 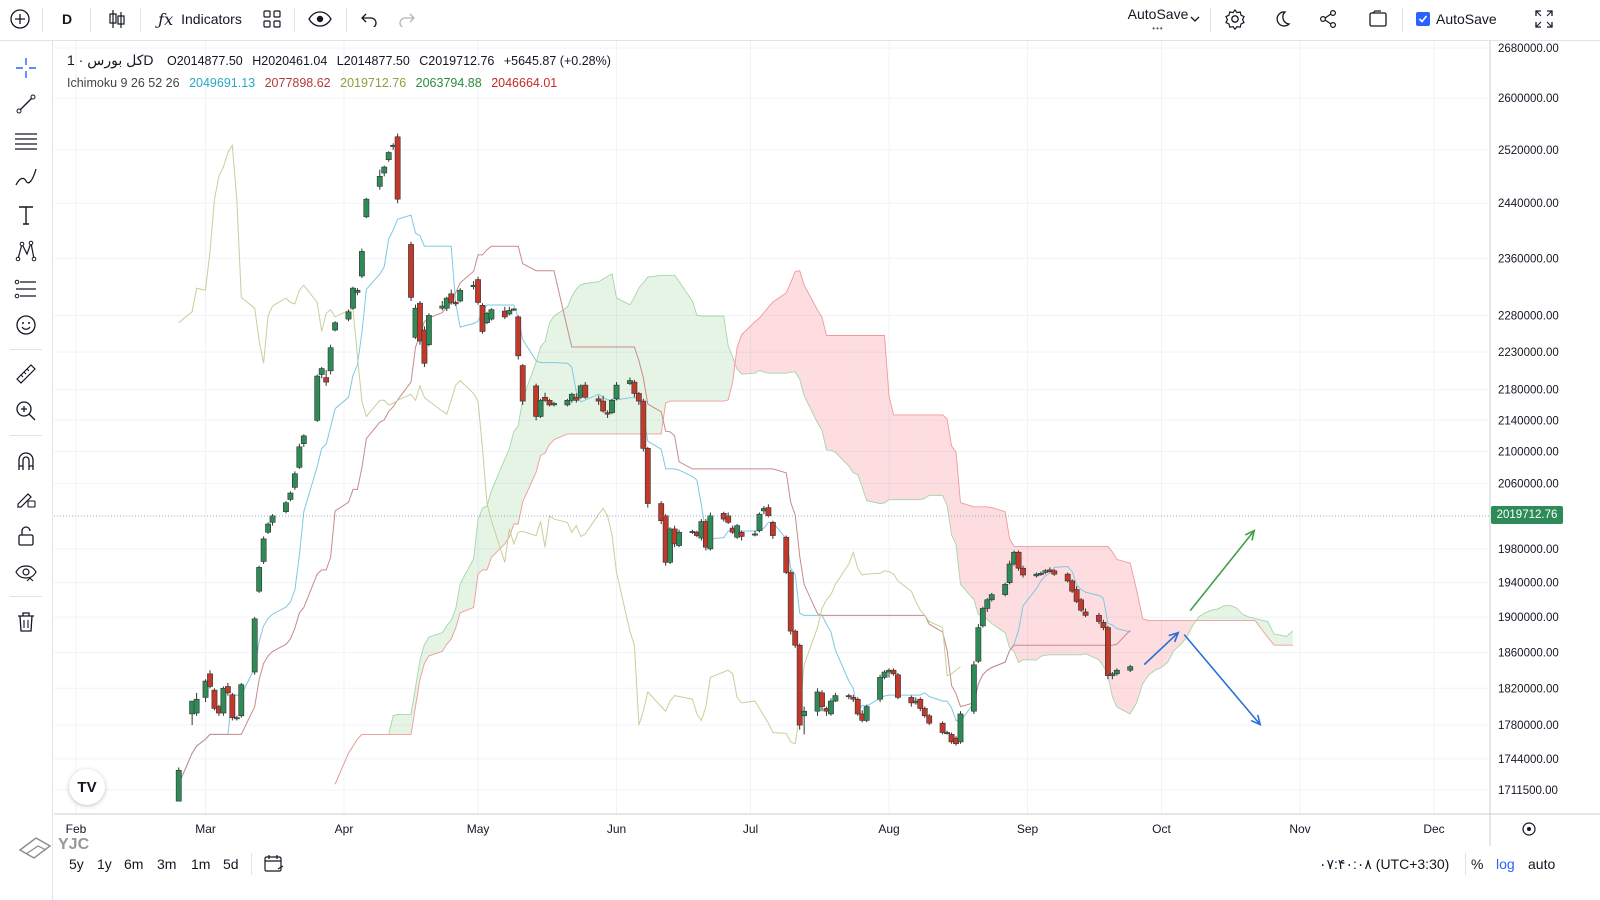 I want to click on percent-toggle: %, so click(x=1477, y=864).